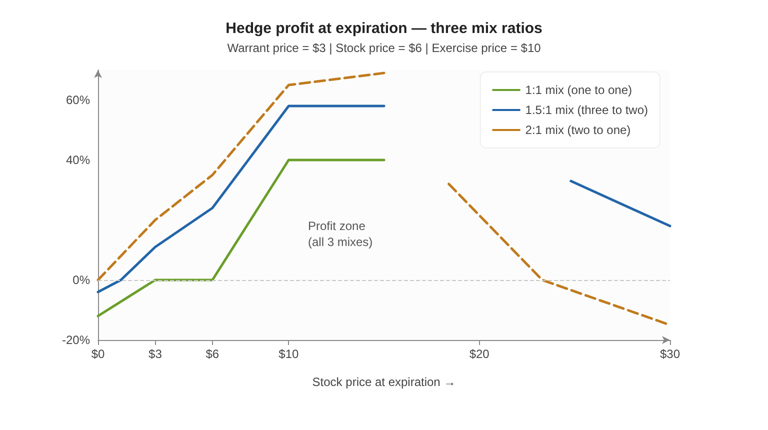 The width and height of the screenshot is (768, 430). I want to click on y-tick-label: 60%, so click(78, 100).